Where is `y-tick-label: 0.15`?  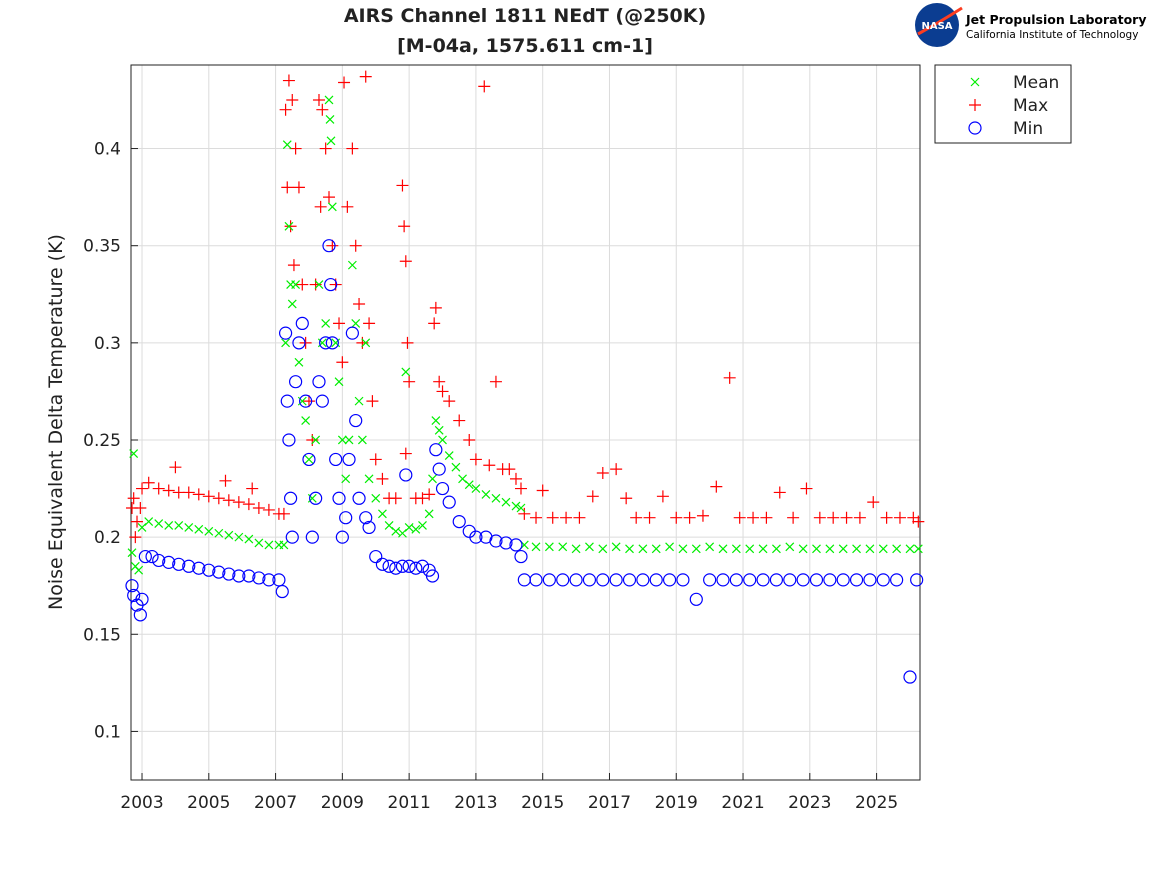 y-tick-label: 0.15 is located at coordinates (102, 635).